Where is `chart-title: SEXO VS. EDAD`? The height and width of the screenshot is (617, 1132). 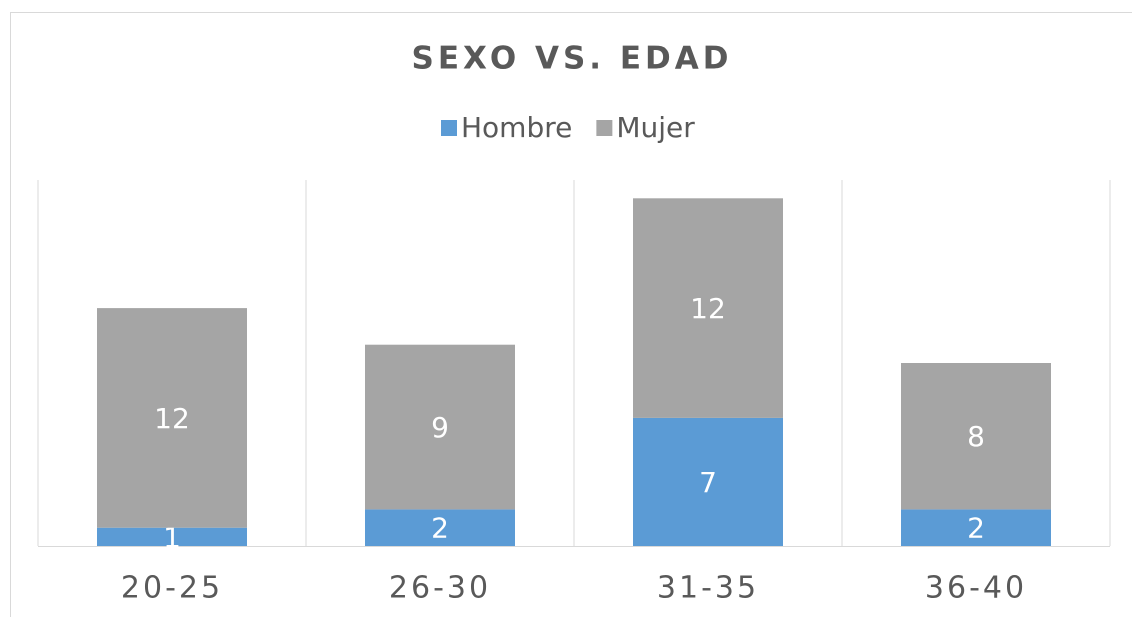 chart-title: SEXO VS. EDAD is located at coordinates (572, 59).